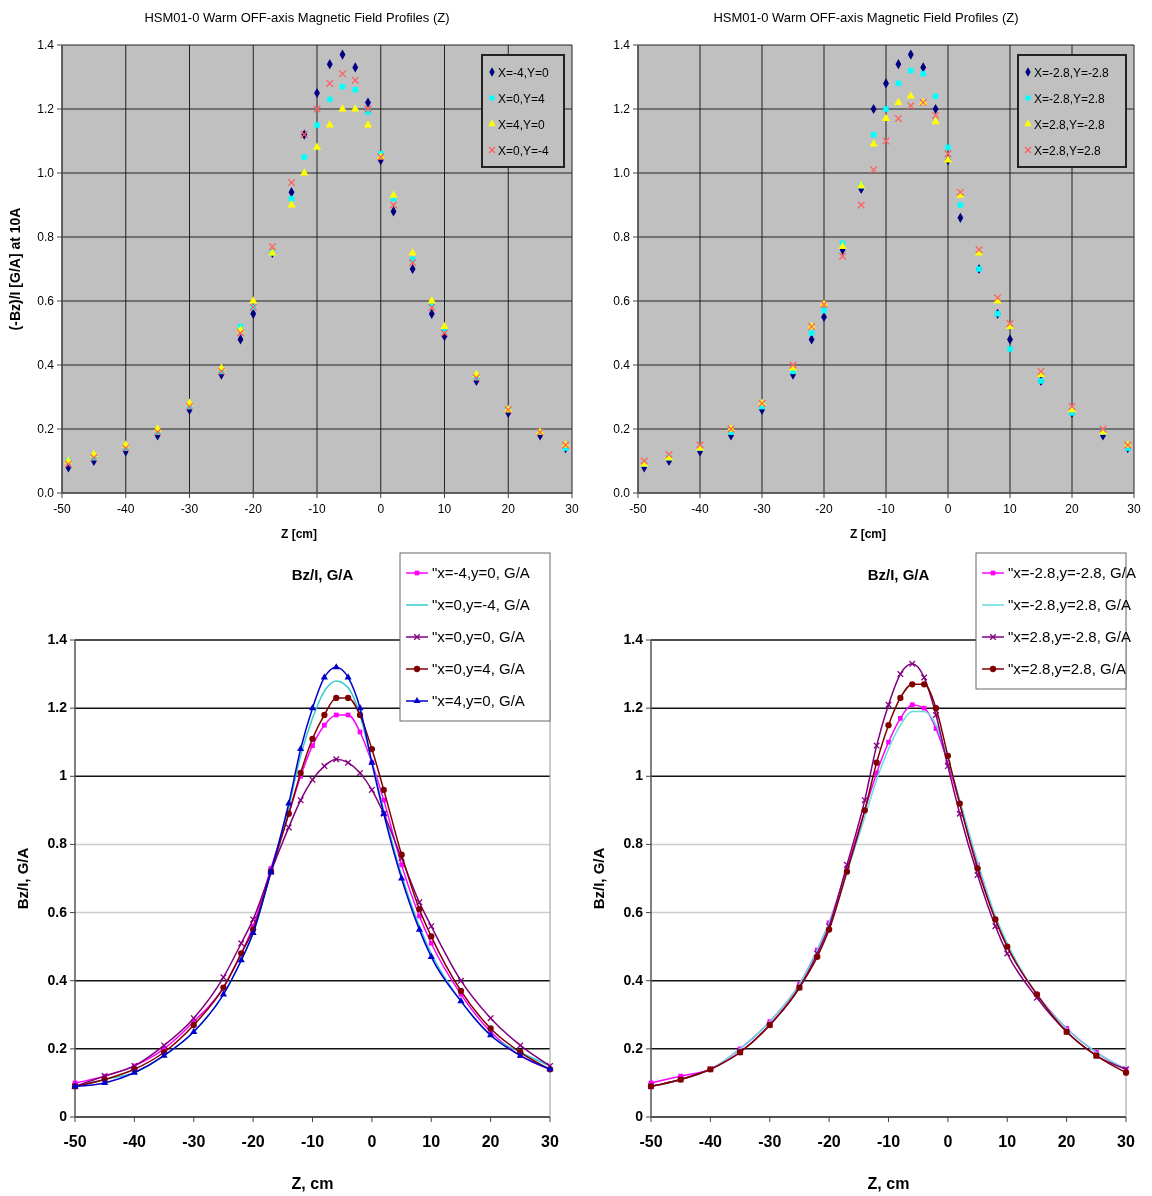 The height and width of the screenshot is (1196, 1152). Describe the element at coordinates (1067, 668) in the screenshot. I see `legend-label: "x=2.8,y=2.8, G/A` at that location.